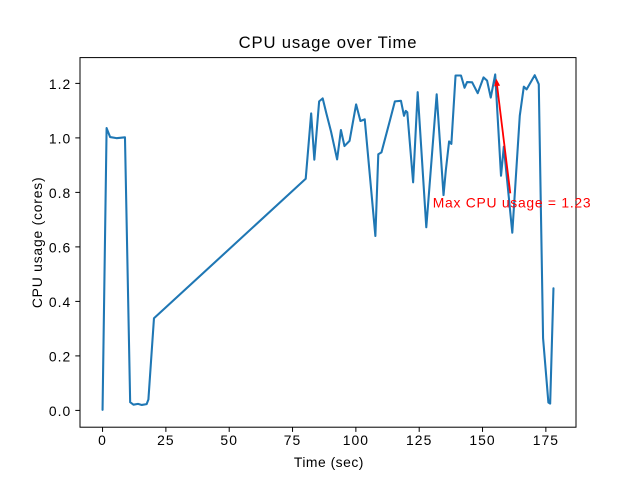 The height and width of the screenshot is (485, 640). What do you see at coordinates (102, 440) in the screenshot?
I see `svg-text: 0` at bounding box center [102, 440].